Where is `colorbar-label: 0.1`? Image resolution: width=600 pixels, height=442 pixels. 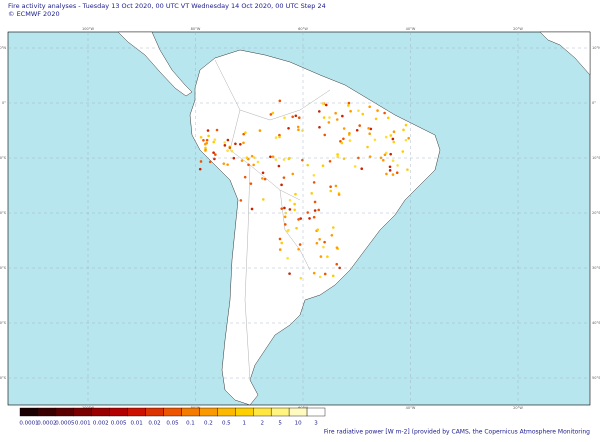
colorbar-label: 0.1 is located at coordinates (190, 424).